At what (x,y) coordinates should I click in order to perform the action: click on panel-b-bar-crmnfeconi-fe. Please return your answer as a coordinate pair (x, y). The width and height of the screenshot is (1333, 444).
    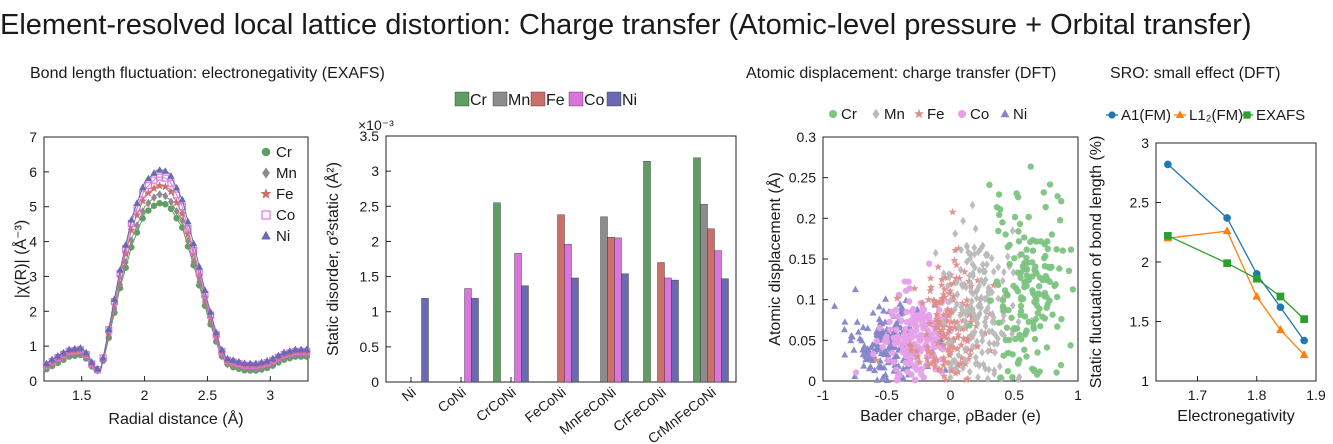
    Looking at the image, I should click on (711, 305).